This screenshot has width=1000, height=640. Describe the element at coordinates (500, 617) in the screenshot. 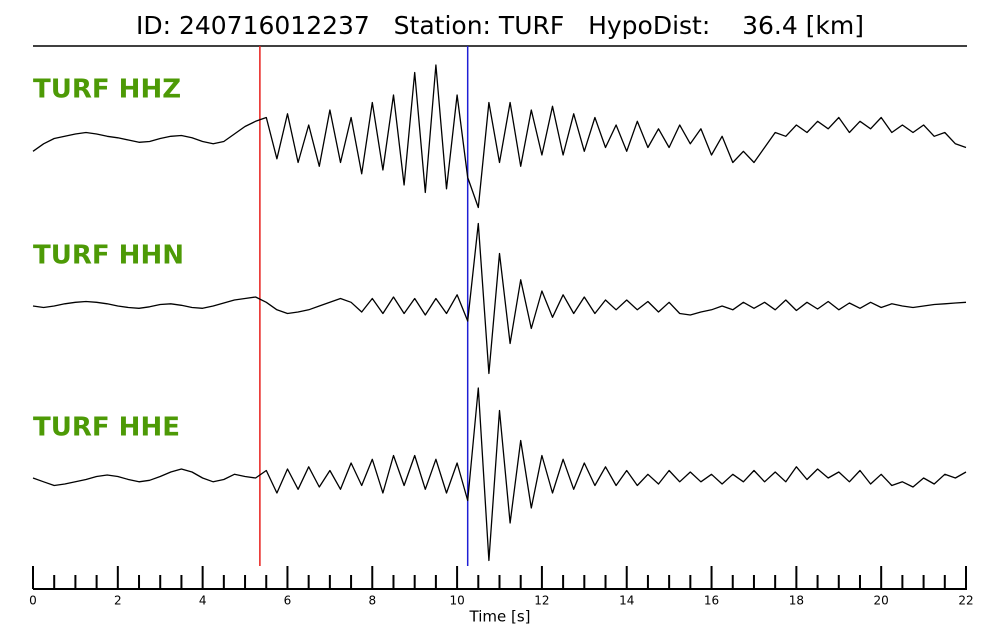

I see `x-axis-label: Time [s]` at that location.